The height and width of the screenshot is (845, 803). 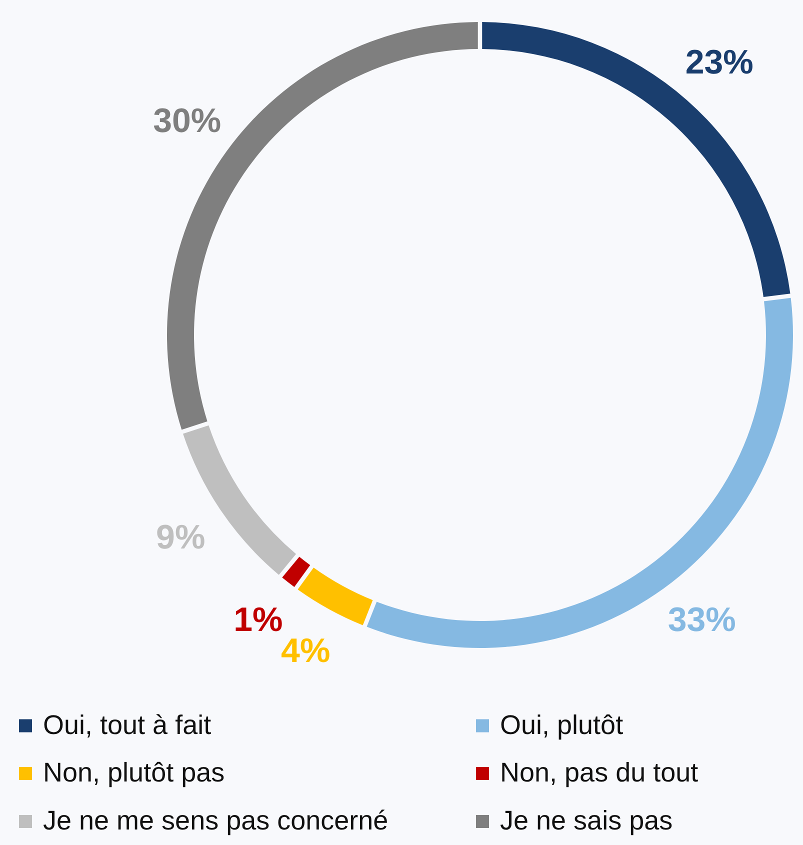 What do you see at coordinates (719, 62) in the screenshot?
I see `data-label: 23%` at bounding box center [719, 62].